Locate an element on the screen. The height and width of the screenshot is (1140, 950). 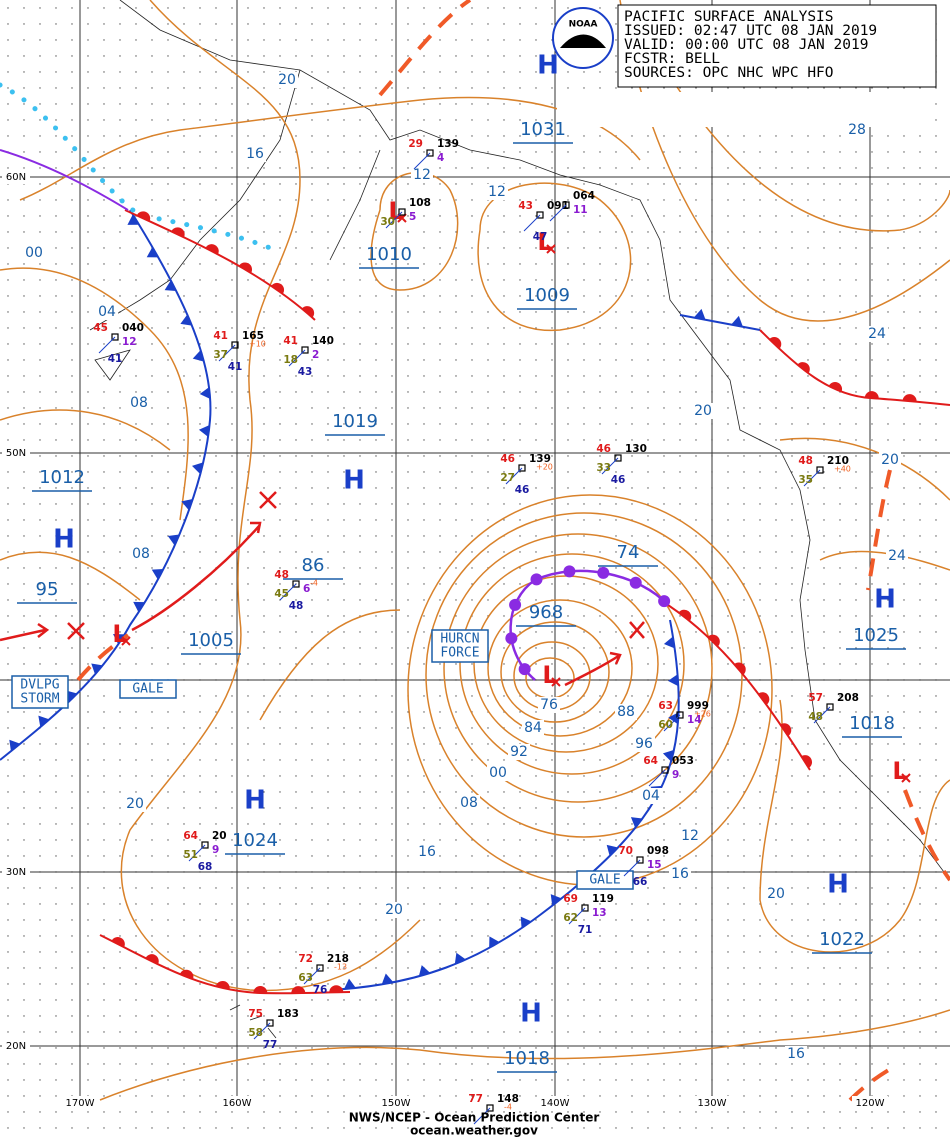
station-dewpoint: 30 is located at coordinates (387, 222).